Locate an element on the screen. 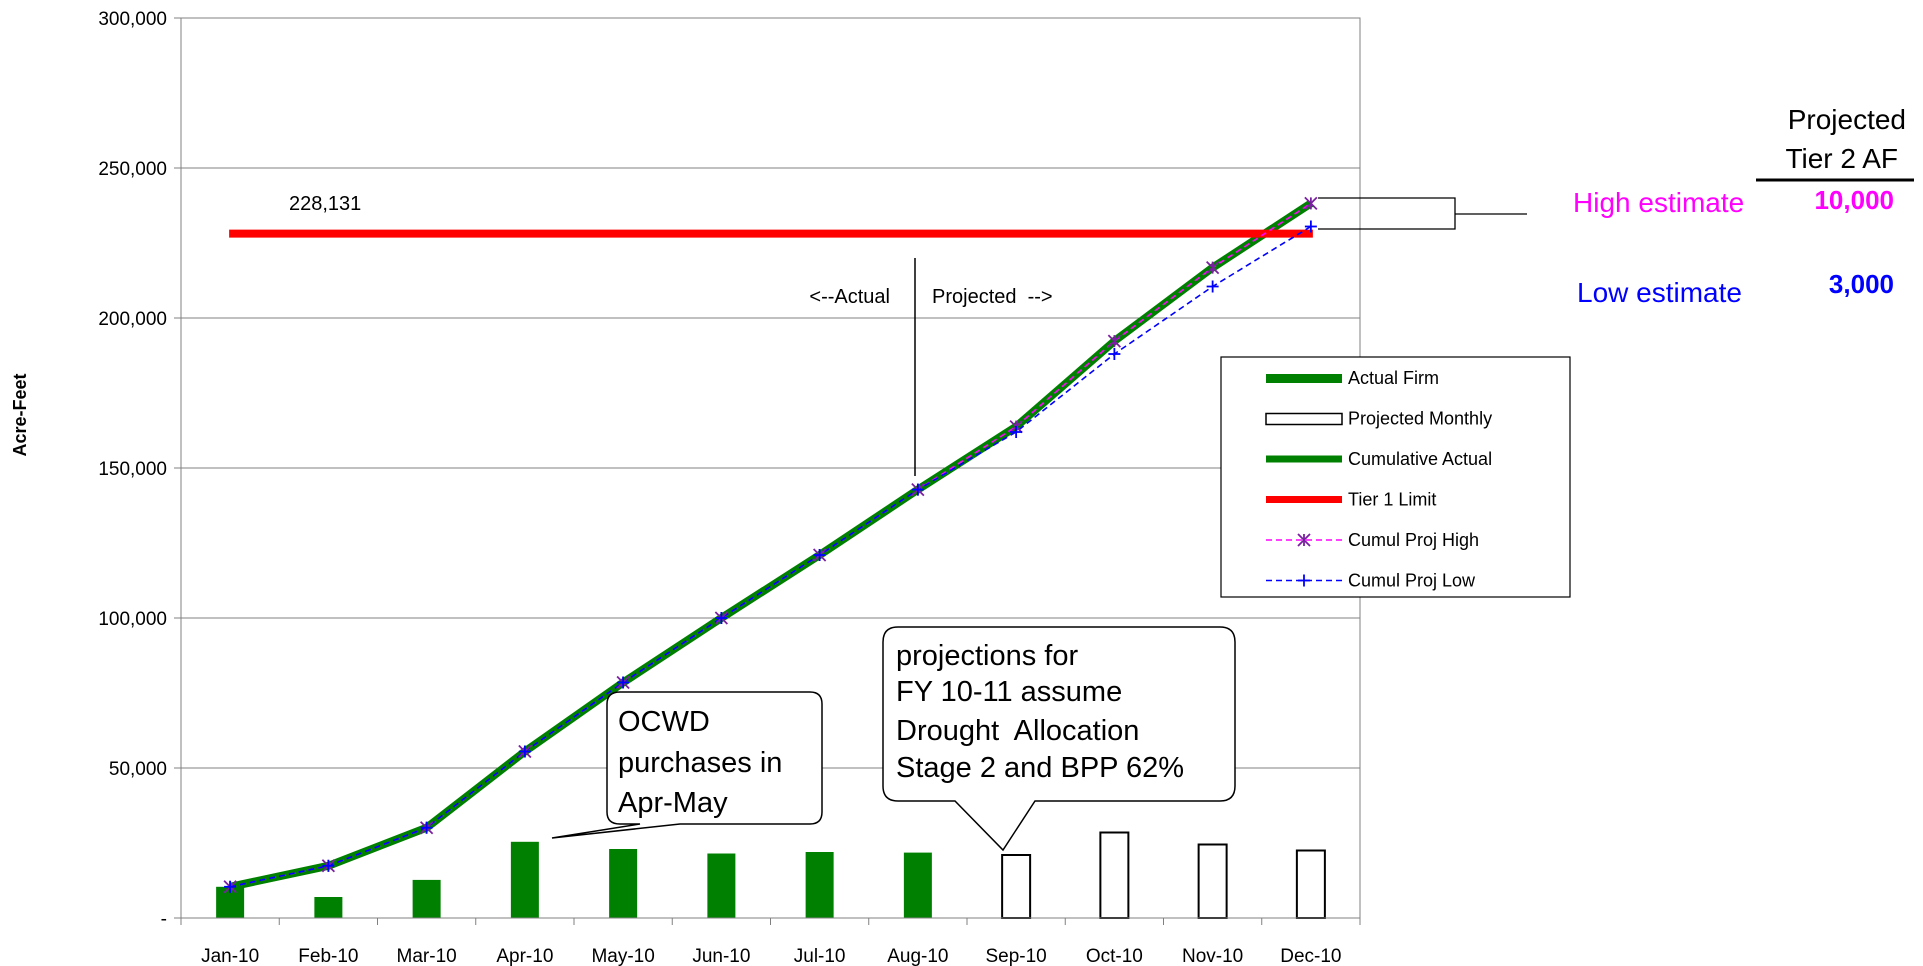 The image size is (1923, 966). projections-callout-line-3: Drought Allocation is located at coordinates (1017, 731).